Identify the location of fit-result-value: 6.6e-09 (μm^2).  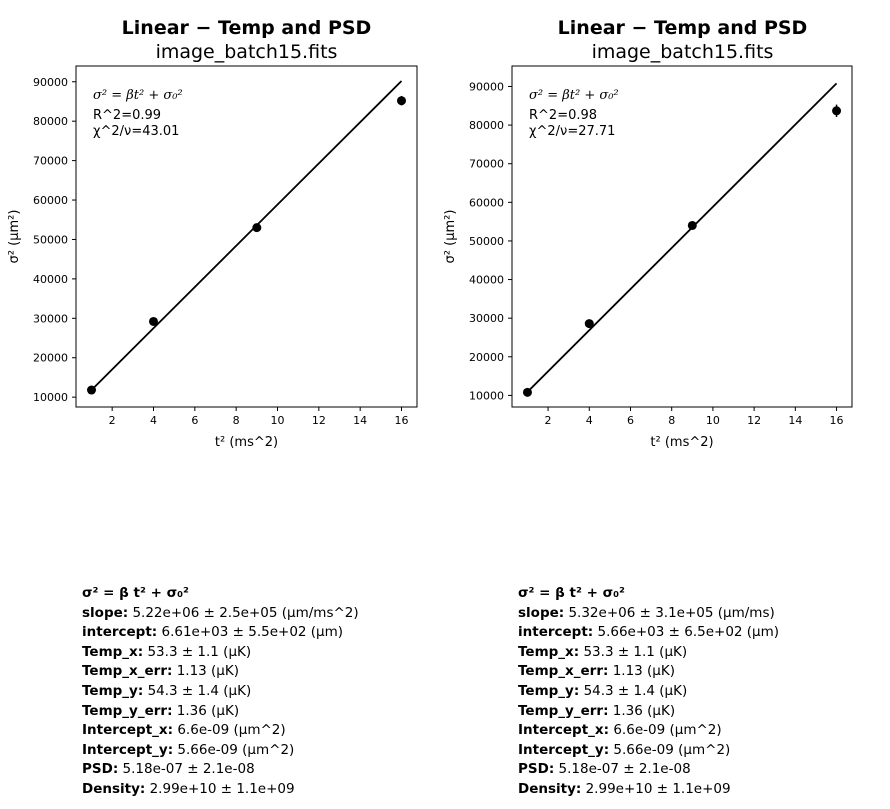
(231, 730).